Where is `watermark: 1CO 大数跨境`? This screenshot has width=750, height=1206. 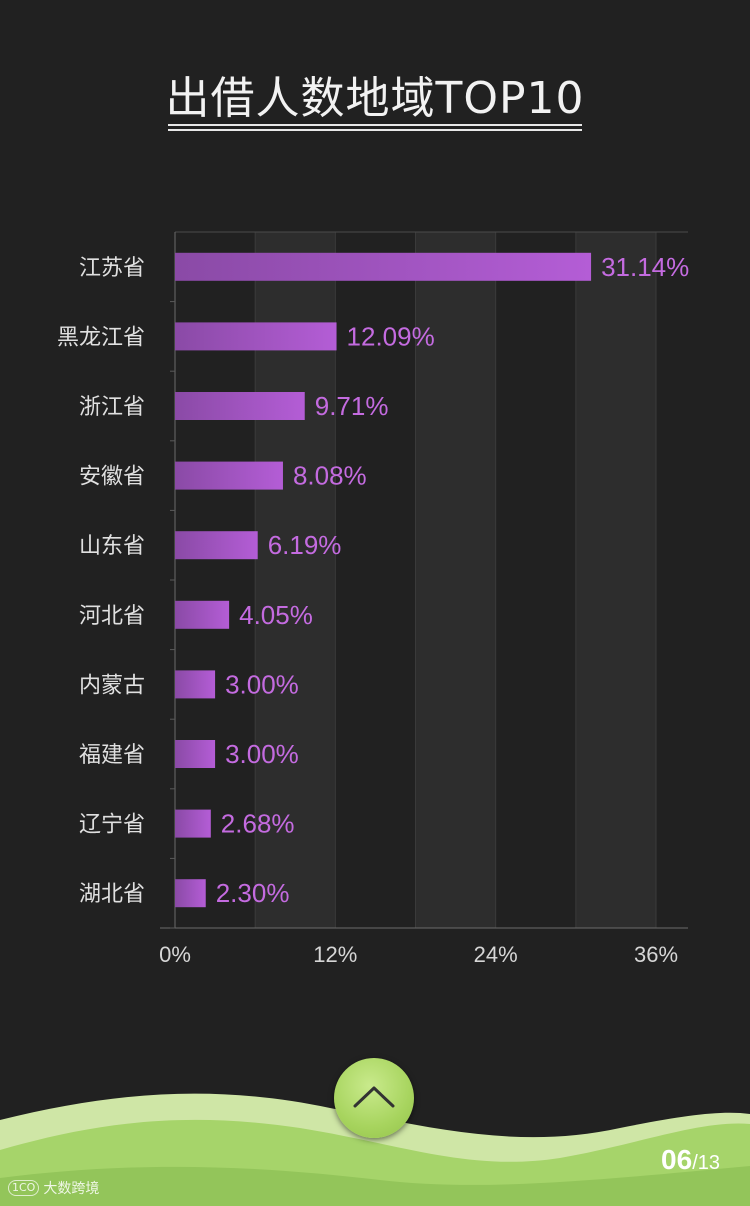
watermark: 1CO 大数跨境 is located at coordinates (53, 1188).